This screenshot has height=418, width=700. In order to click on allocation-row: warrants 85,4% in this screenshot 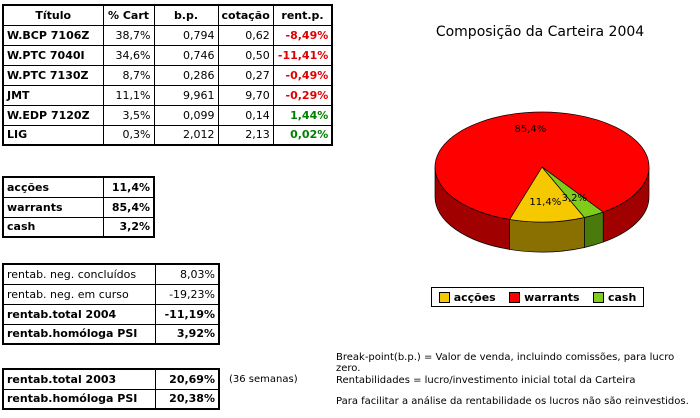, I will do `click(78, 207)`.